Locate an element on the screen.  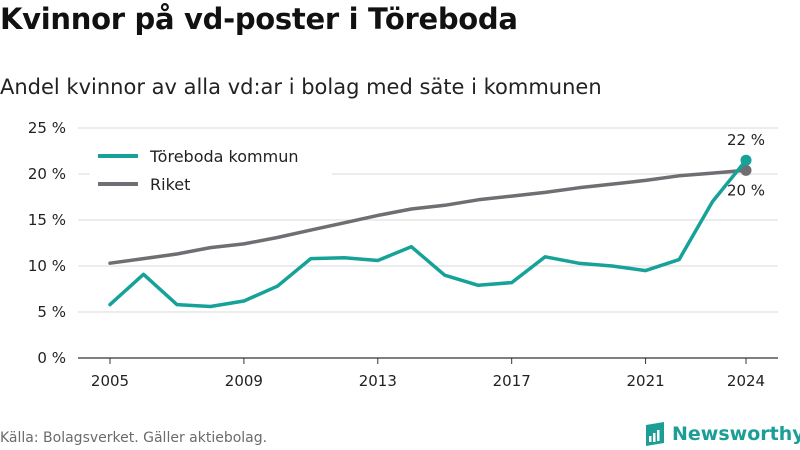
y-tick-label: 10 % is located at coordinates (47, 266).